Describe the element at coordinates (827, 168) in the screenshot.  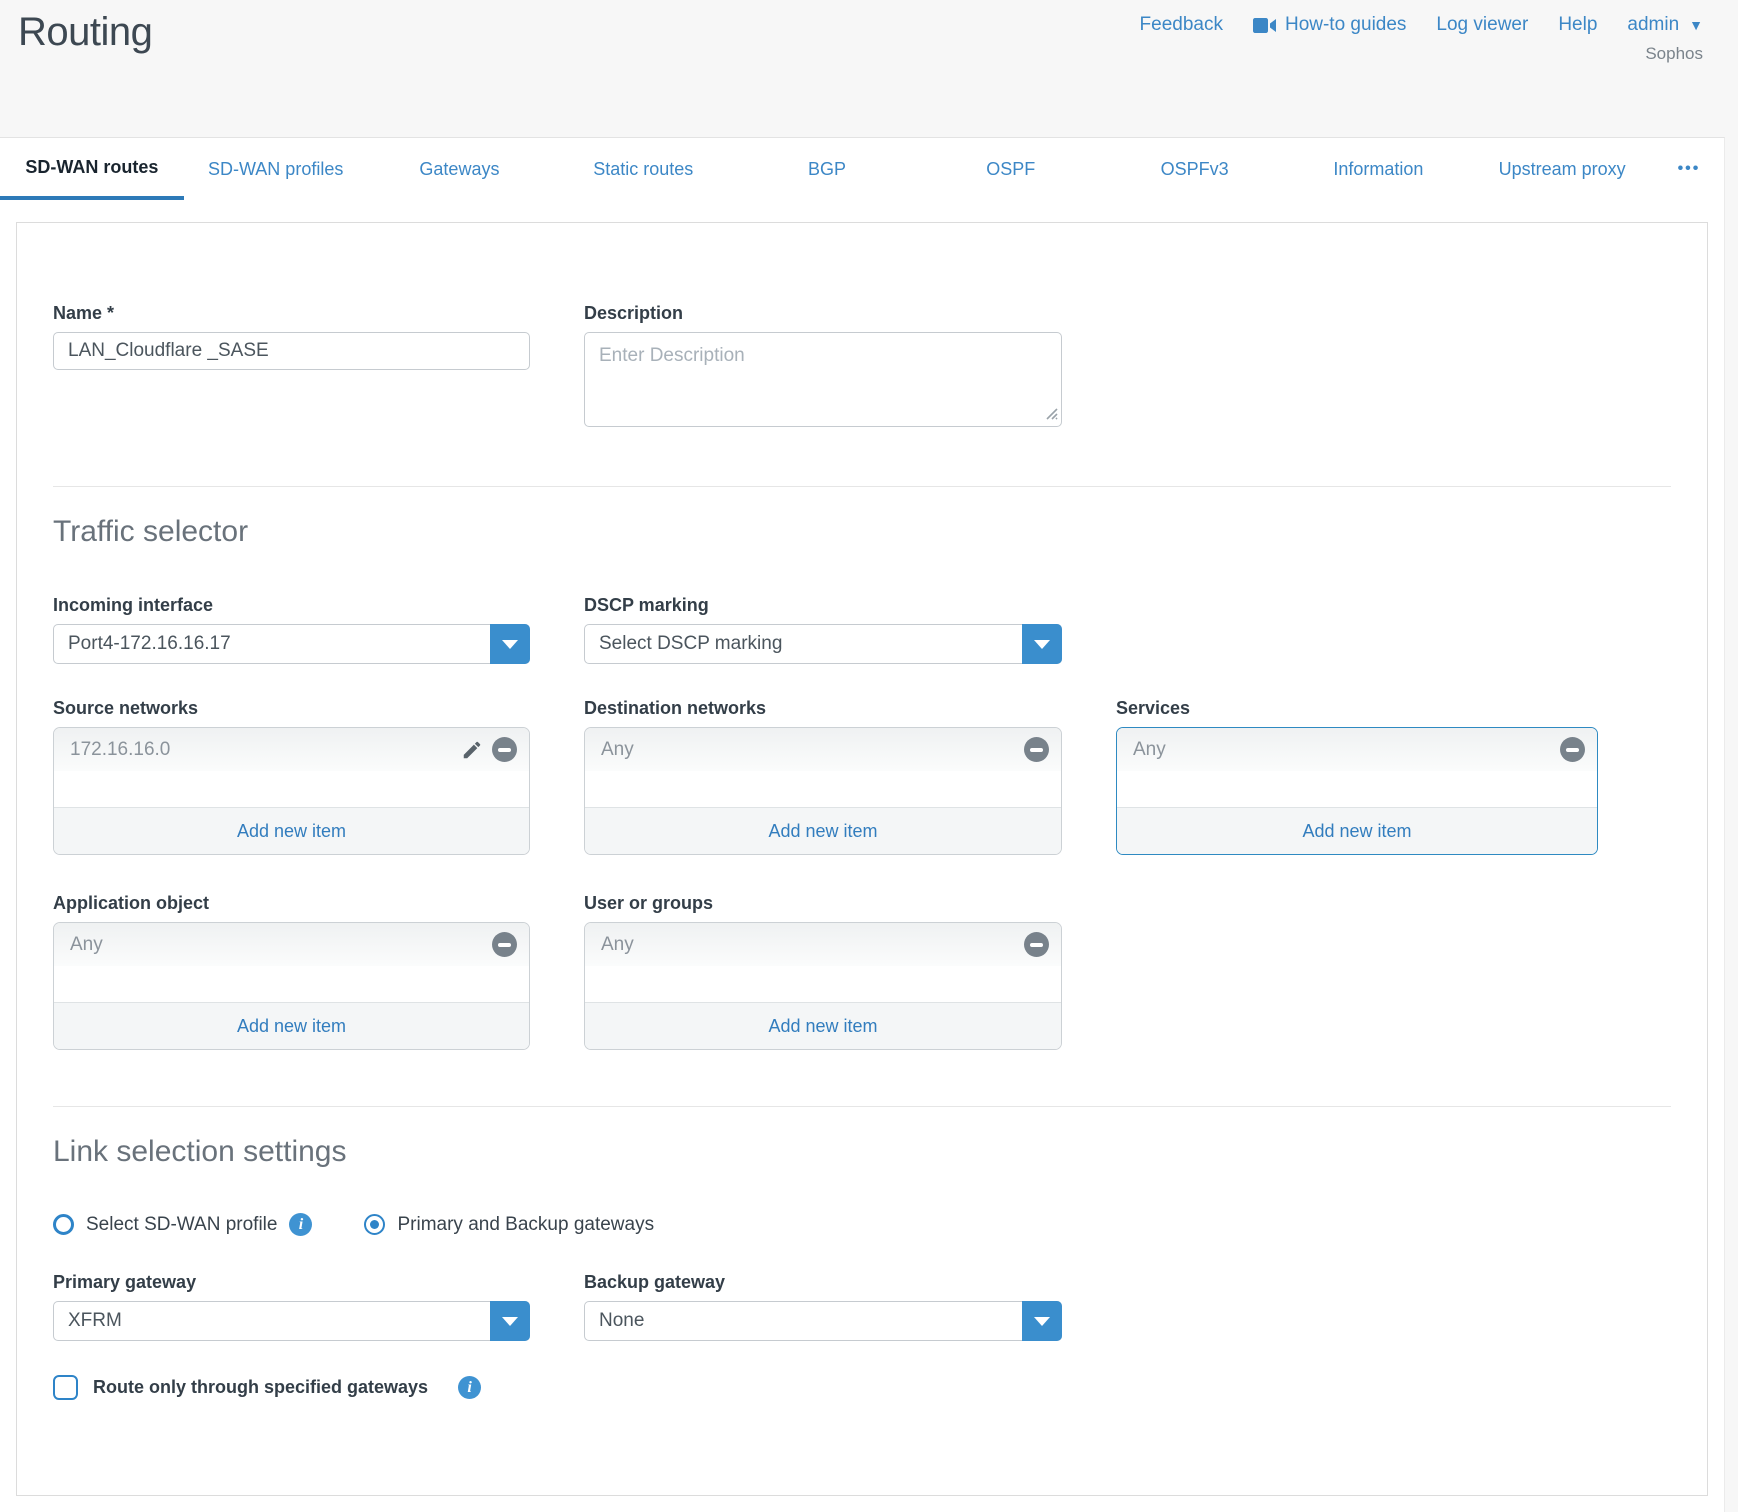
I see `tab-bgp: BGP` at that location.